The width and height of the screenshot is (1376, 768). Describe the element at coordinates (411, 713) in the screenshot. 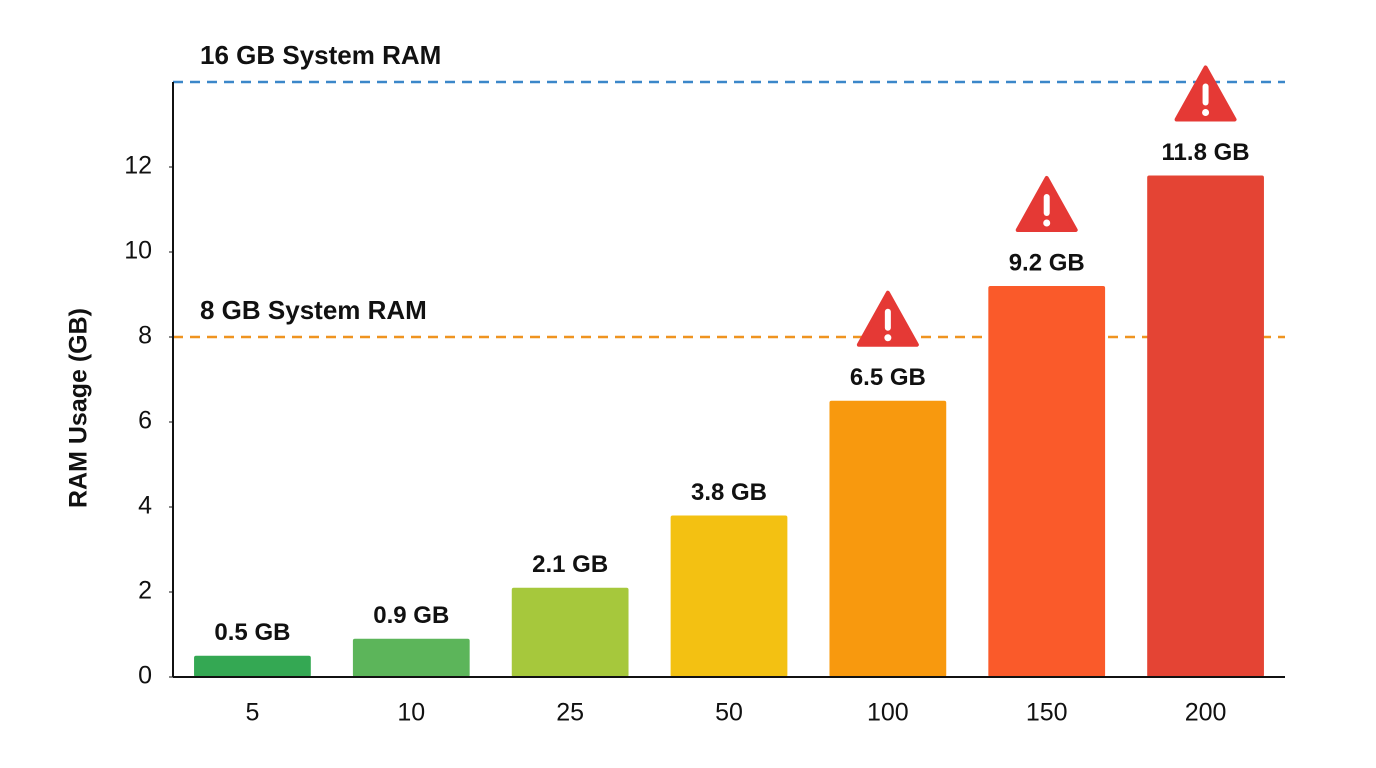

I see `x-tick-label: 10` at that location.